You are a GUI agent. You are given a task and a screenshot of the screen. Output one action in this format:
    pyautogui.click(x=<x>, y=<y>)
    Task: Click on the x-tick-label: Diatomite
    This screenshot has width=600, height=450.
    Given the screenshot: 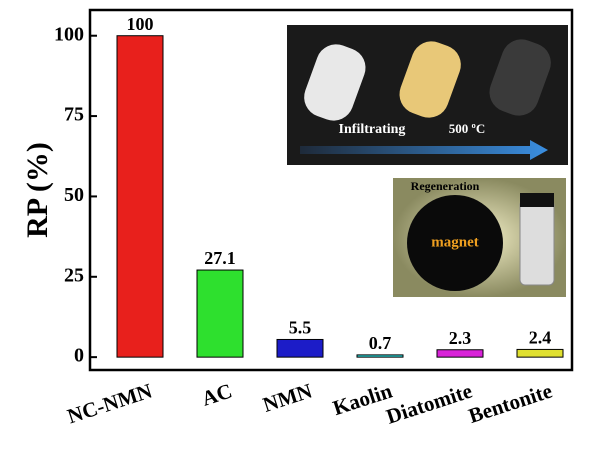 What is the action you would take?
    pyautogui.click(x=429, y=404)
    